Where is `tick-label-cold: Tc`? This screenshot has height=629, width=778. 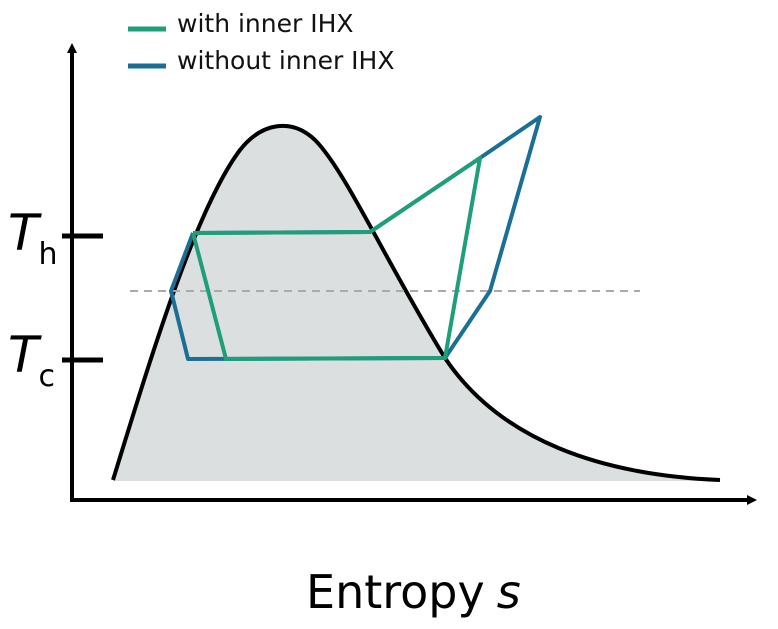 tick-label-cold: Tc is located at coordinates (31, 360).